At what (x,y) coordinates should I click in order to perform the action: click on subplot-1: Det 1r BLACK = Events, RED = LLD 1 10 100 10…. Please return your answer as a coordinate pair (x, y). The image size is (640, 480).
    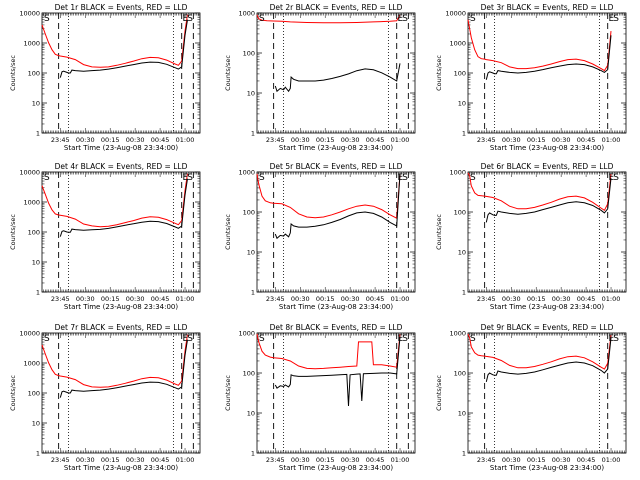
    Looking at the image, I should click on (105, 77).